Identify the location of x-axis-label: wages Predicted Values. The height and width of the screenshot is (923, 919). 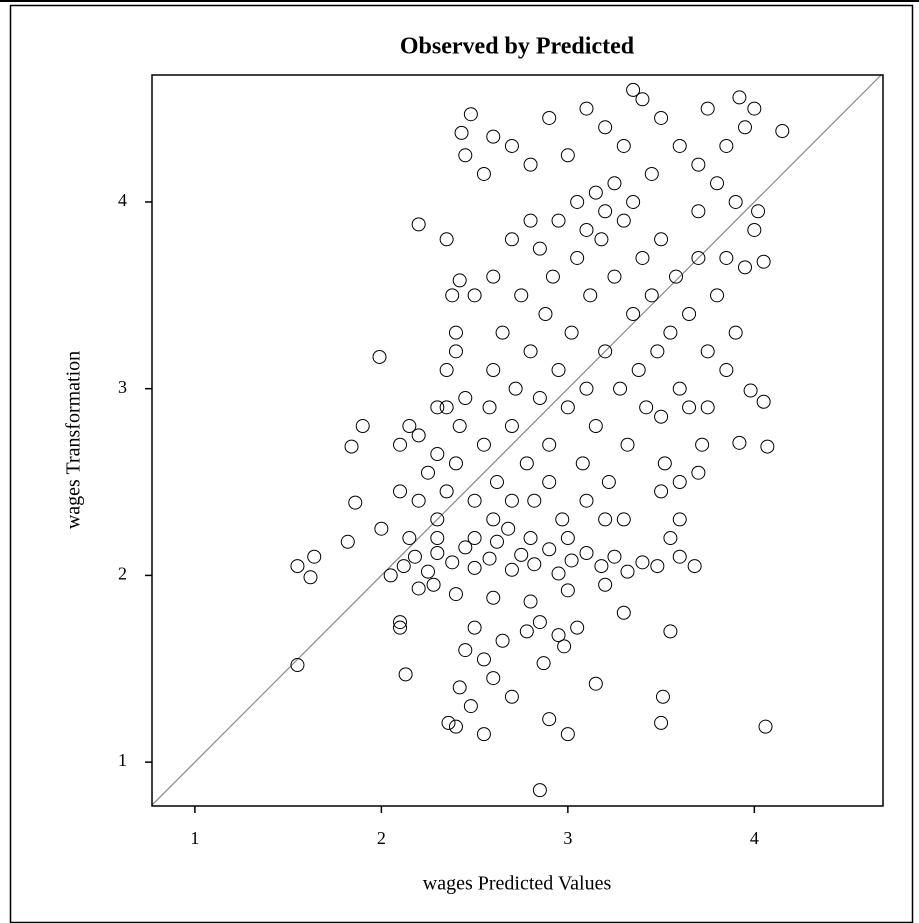
(517, 884).